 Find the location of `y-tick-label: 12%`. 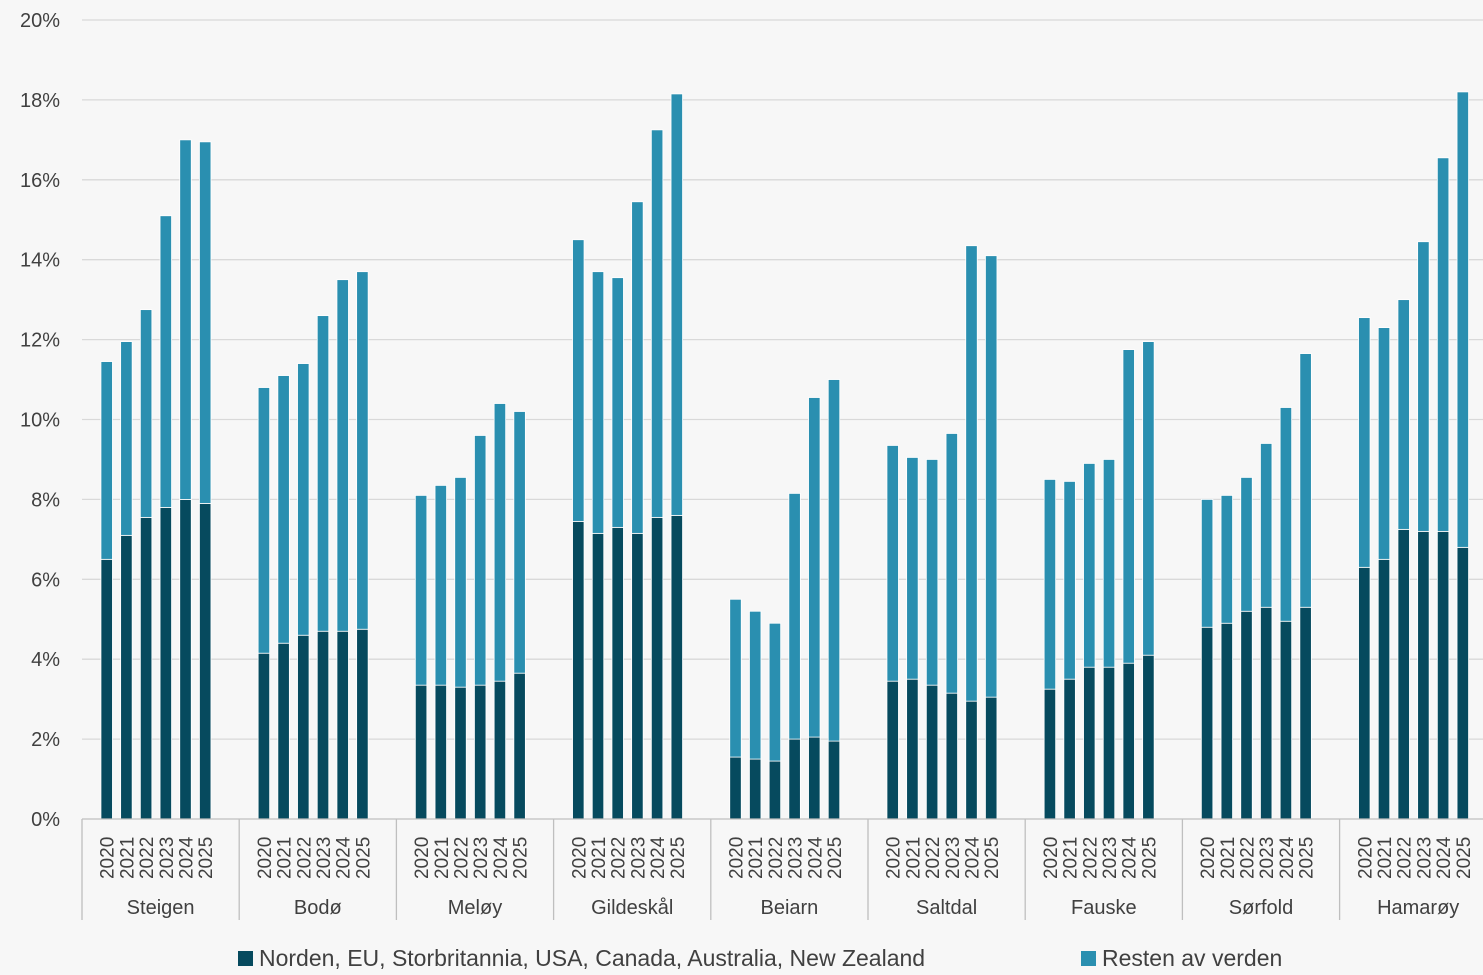

y-tick-label: 12% is located at coordinates (40, 341).